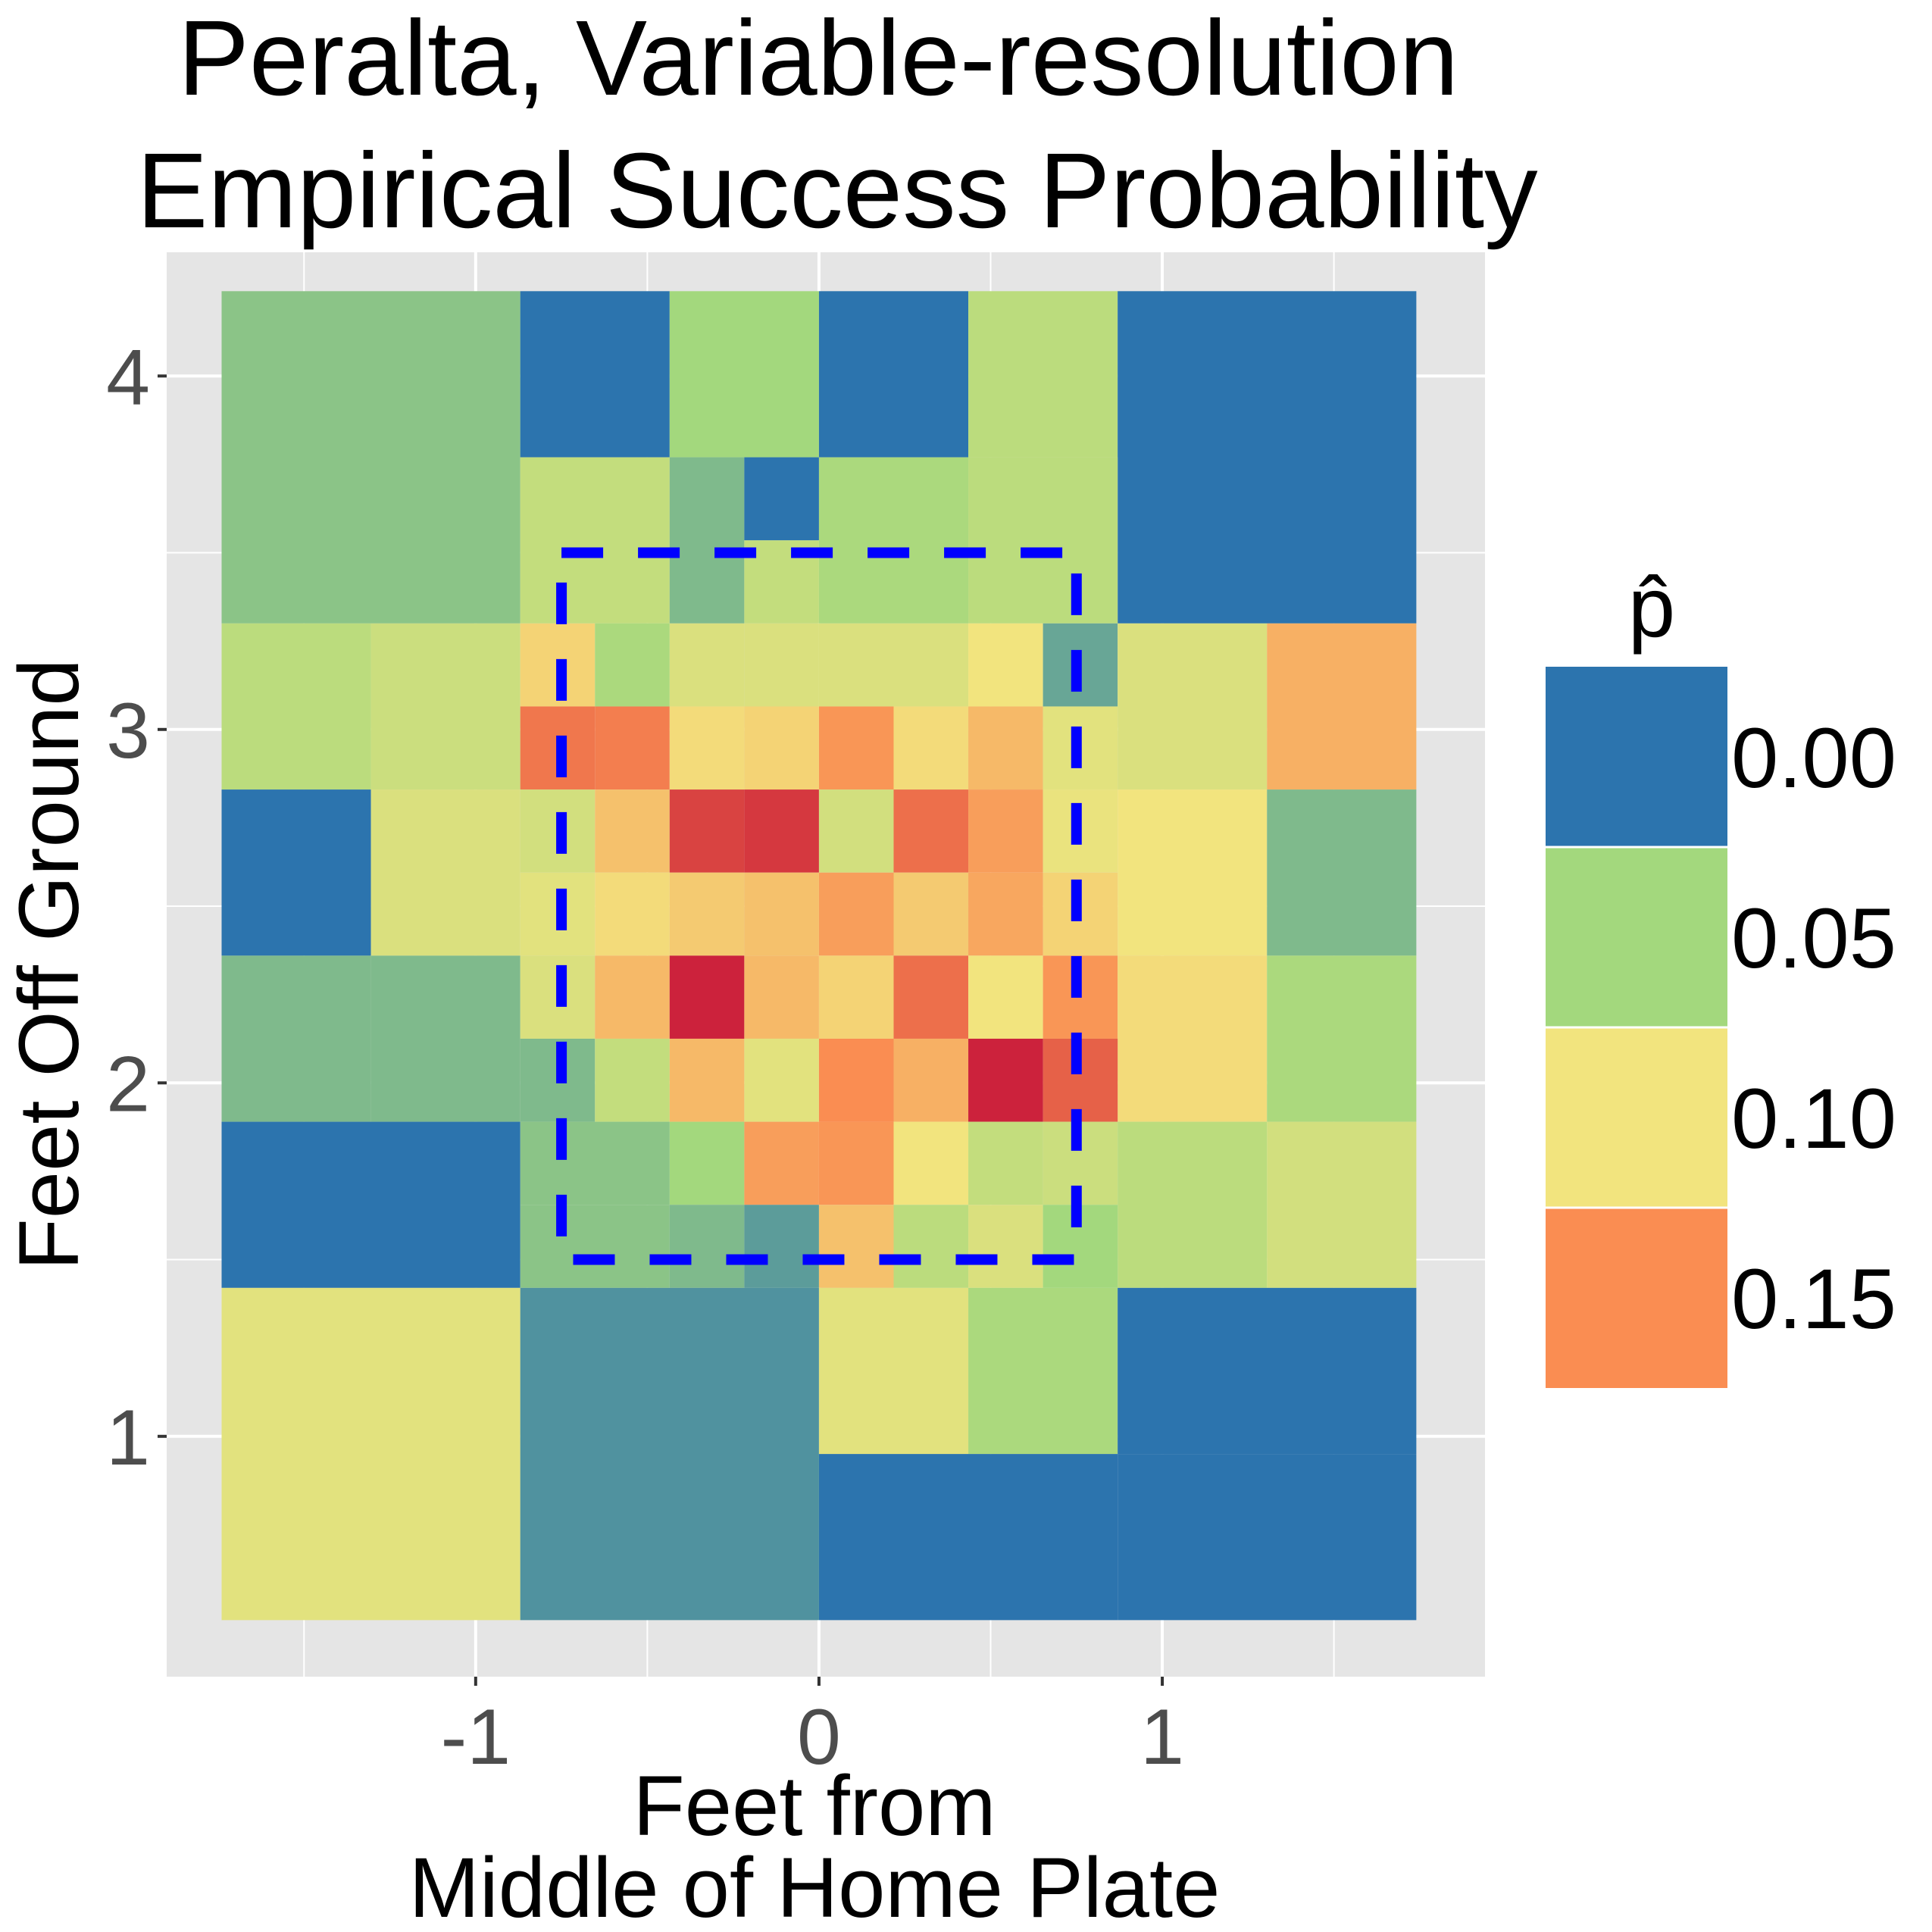 Image resolution: width=1932 pixels, height=1932 pixels. I want to click on y-tick-label: 1, so click(128, 1438).